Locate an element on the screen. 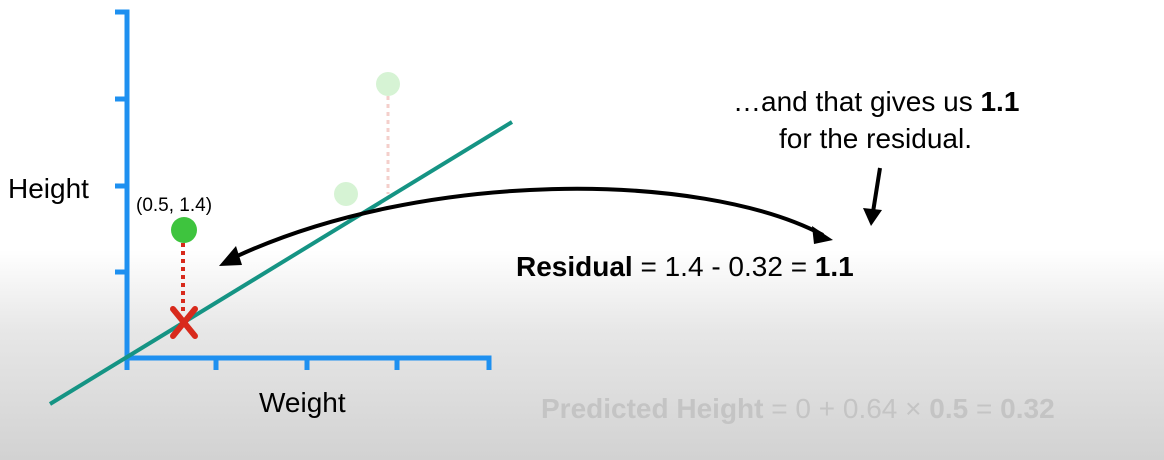  callout-line-1: …and that gives us 1.1 is located at coordinates (876, 101).